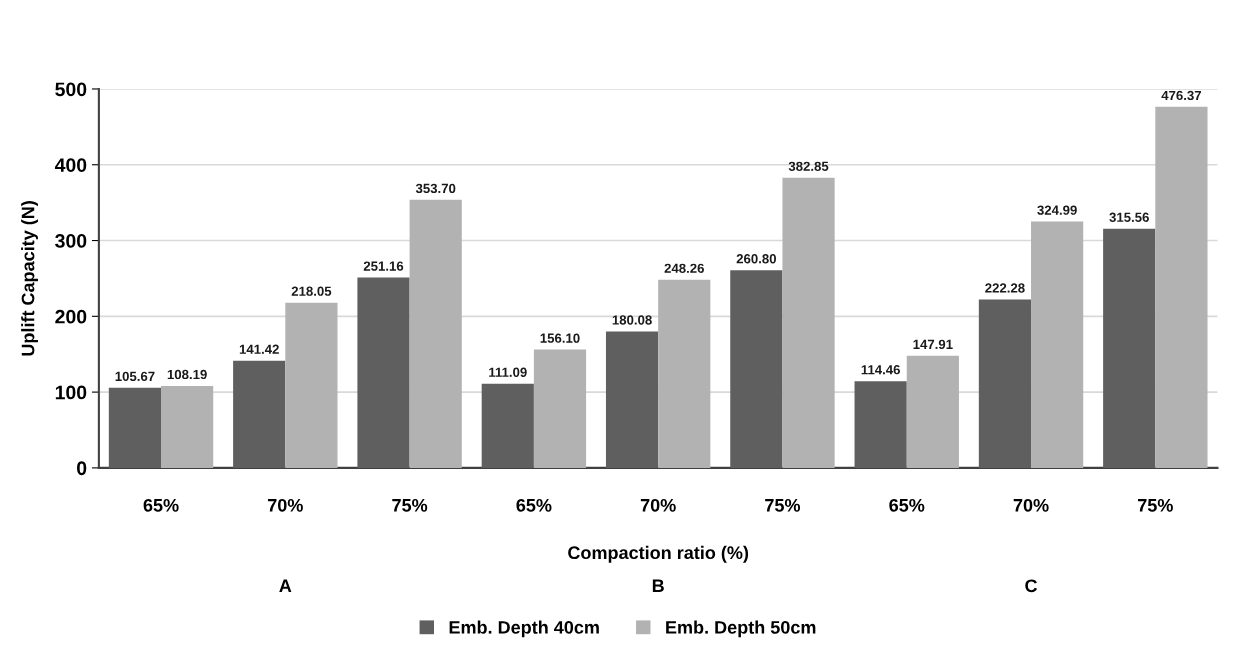  What do you see at coordinates (756, 259) in the screenshot?
I see `data-label: 260.80` at bounding box center [756, 259].